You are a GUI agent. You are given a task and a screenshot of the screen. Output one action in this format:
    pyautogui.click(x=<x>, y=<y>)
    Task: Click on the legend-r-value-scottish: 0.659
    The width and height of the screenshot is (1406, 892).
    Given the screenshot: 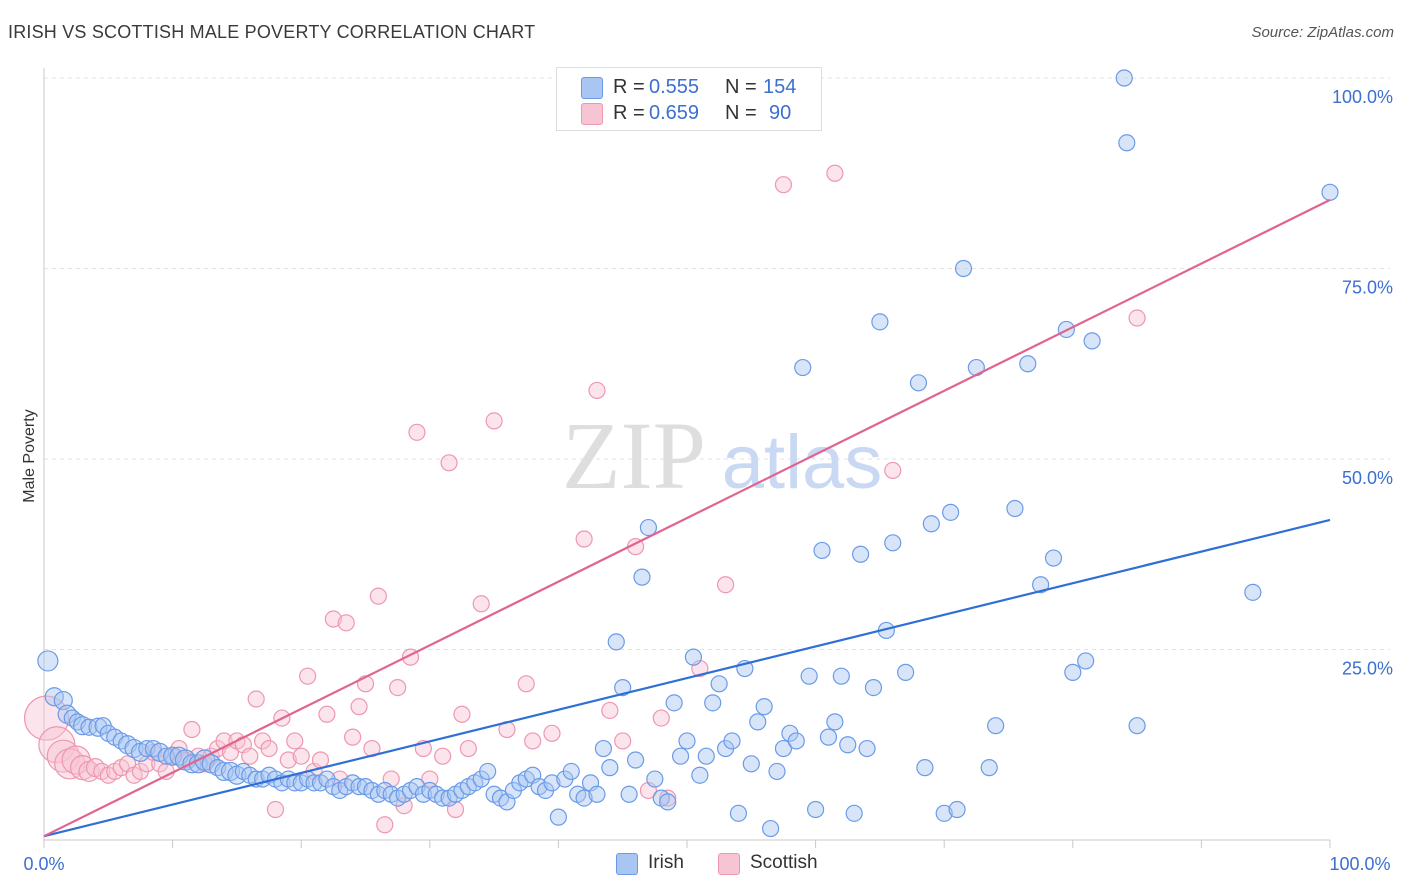 What is the action you would take?
    pyautogui.click(x=674, y=113)
    